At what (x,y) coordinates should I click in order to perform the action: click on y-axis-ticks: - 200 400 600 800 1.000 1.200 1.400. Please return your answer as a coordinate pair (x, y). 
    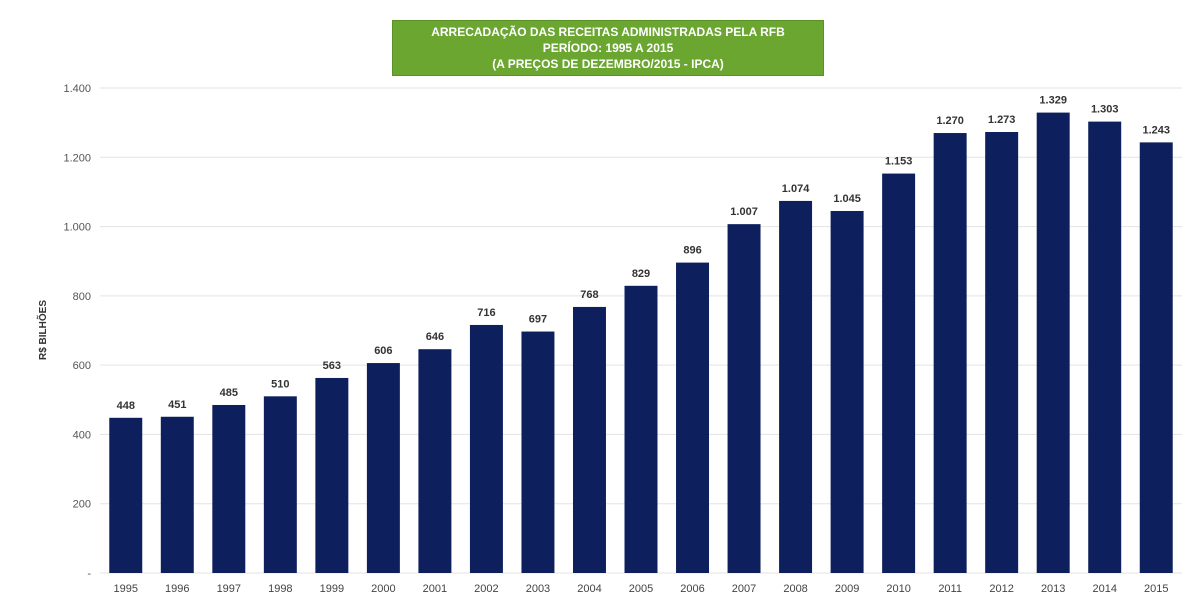
    Looking at the image, I should click on (77, 331).